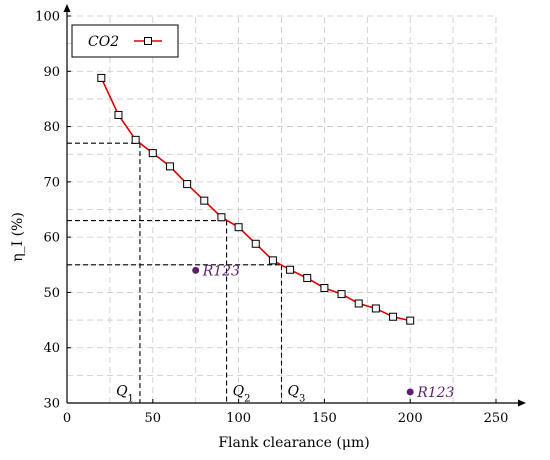 This screenshot has height=460, width=550. Describe the element at coordinates (496, 418) in the screenshot. I see `x-tick-label: 250` at that location.